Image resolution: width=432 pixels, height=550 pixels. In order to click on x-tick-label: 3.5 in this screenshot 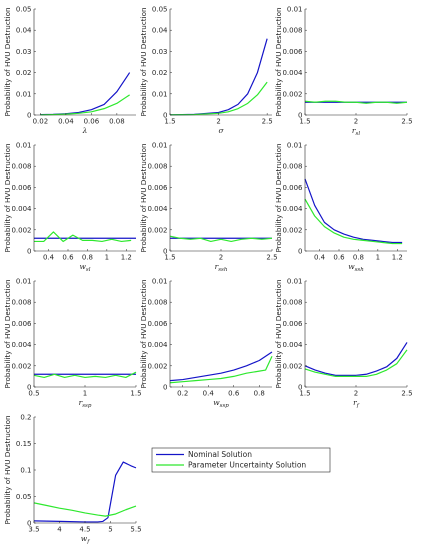, I will do `click(33, 530)`.